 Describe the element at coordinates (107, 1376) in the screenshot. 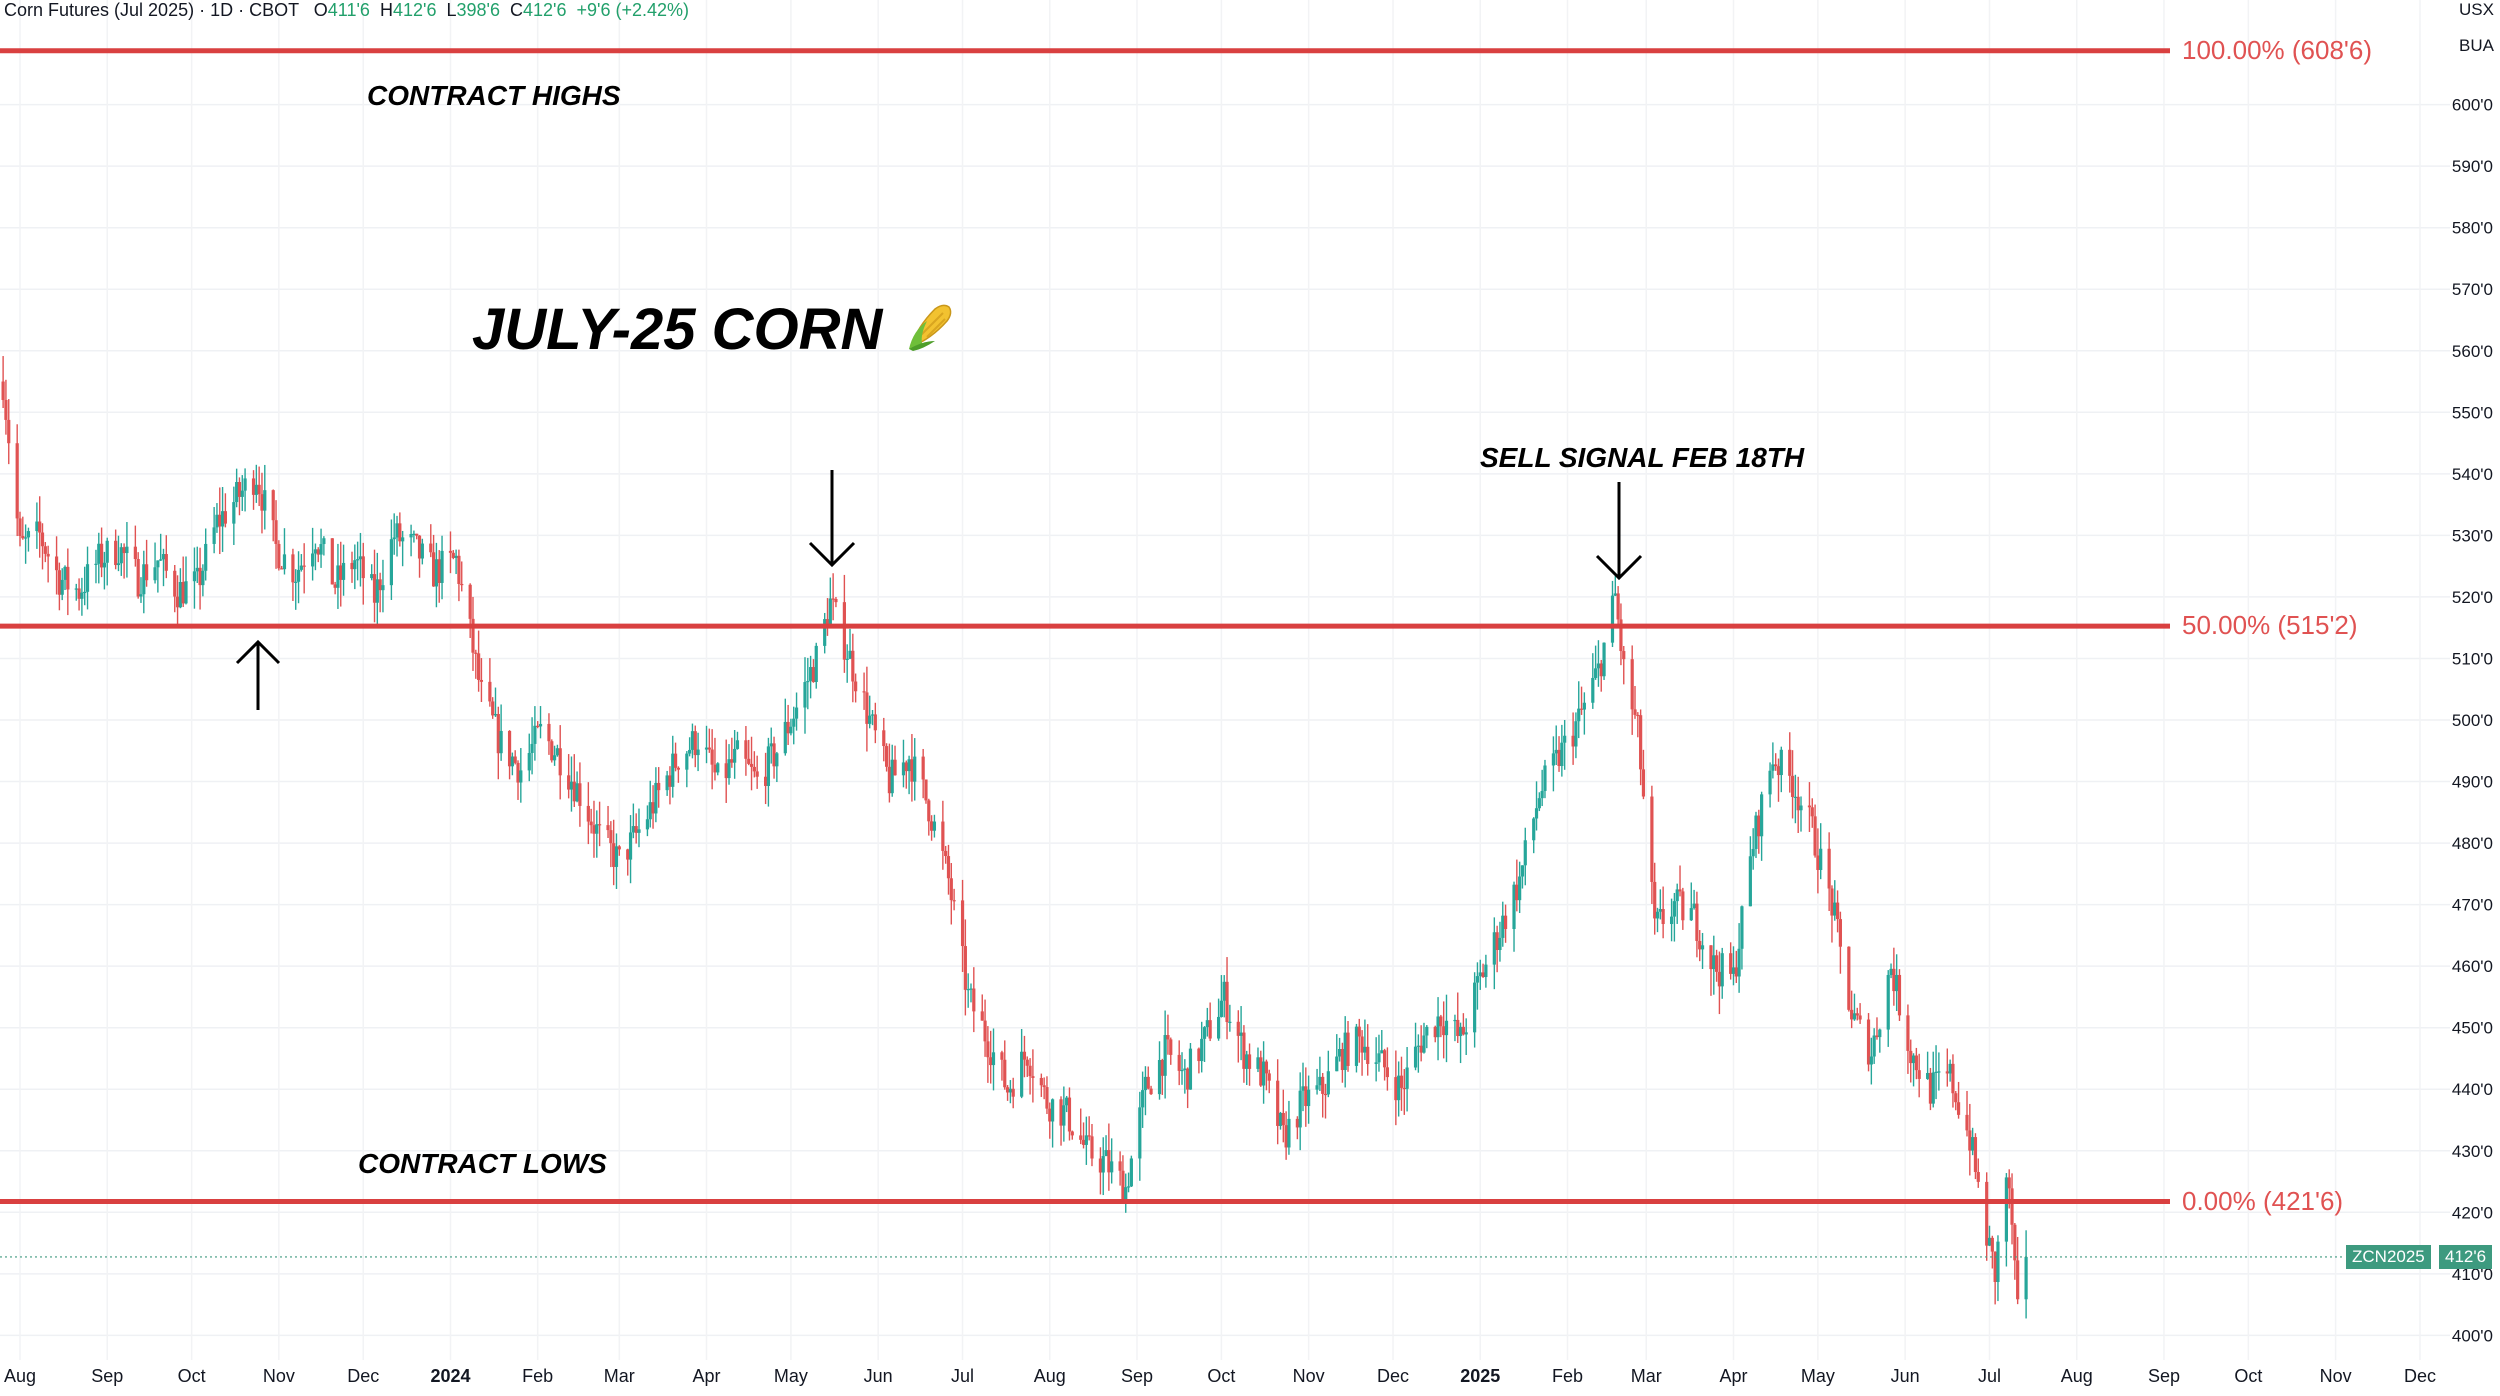

I see `x-tick-label: Sep` at that location.